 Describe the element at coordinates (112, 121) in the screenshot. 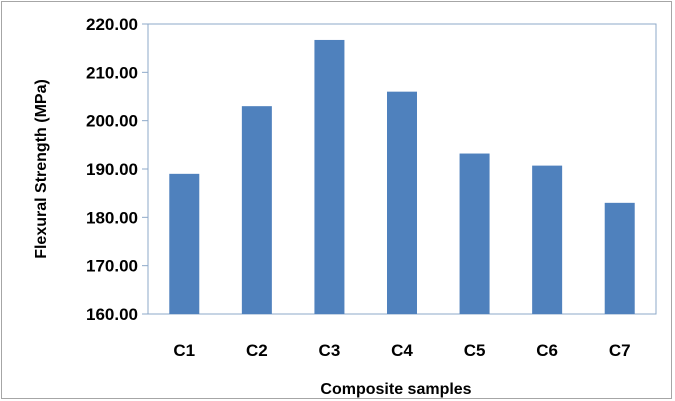

I see `y-tick-label: 200.00` at that location.